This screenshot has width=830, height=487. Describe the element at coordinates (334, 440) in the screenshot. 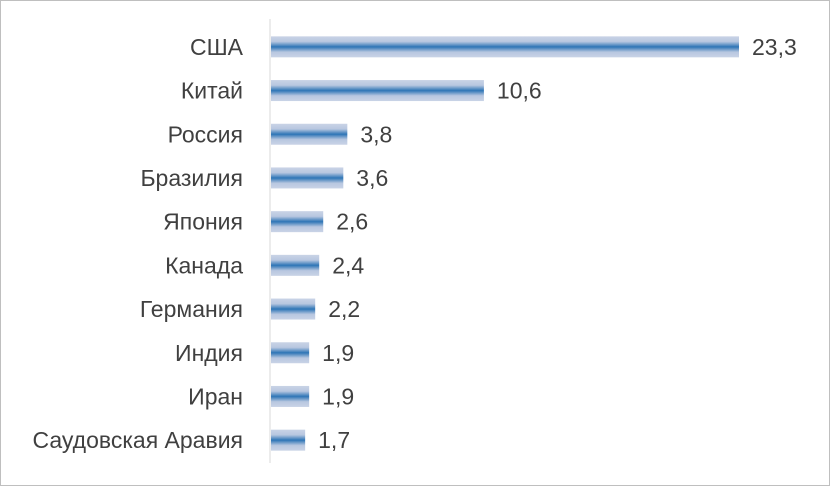

I see `value-label-9: 1,7` at that location.